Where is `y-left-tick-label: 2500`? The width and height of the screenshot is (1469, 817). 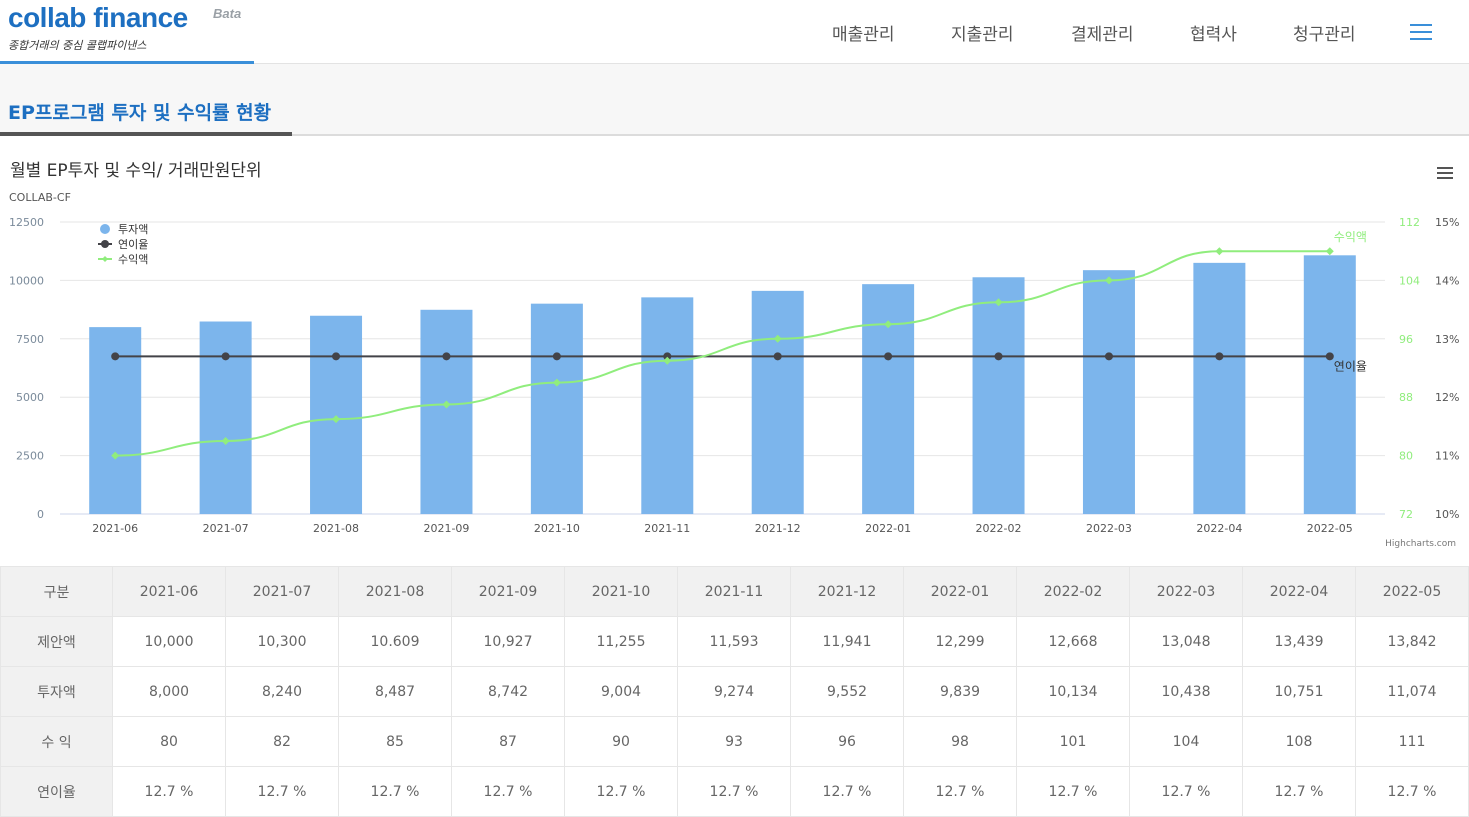
y-left-tick-label: 2500 is located at coordinates (30, 456).